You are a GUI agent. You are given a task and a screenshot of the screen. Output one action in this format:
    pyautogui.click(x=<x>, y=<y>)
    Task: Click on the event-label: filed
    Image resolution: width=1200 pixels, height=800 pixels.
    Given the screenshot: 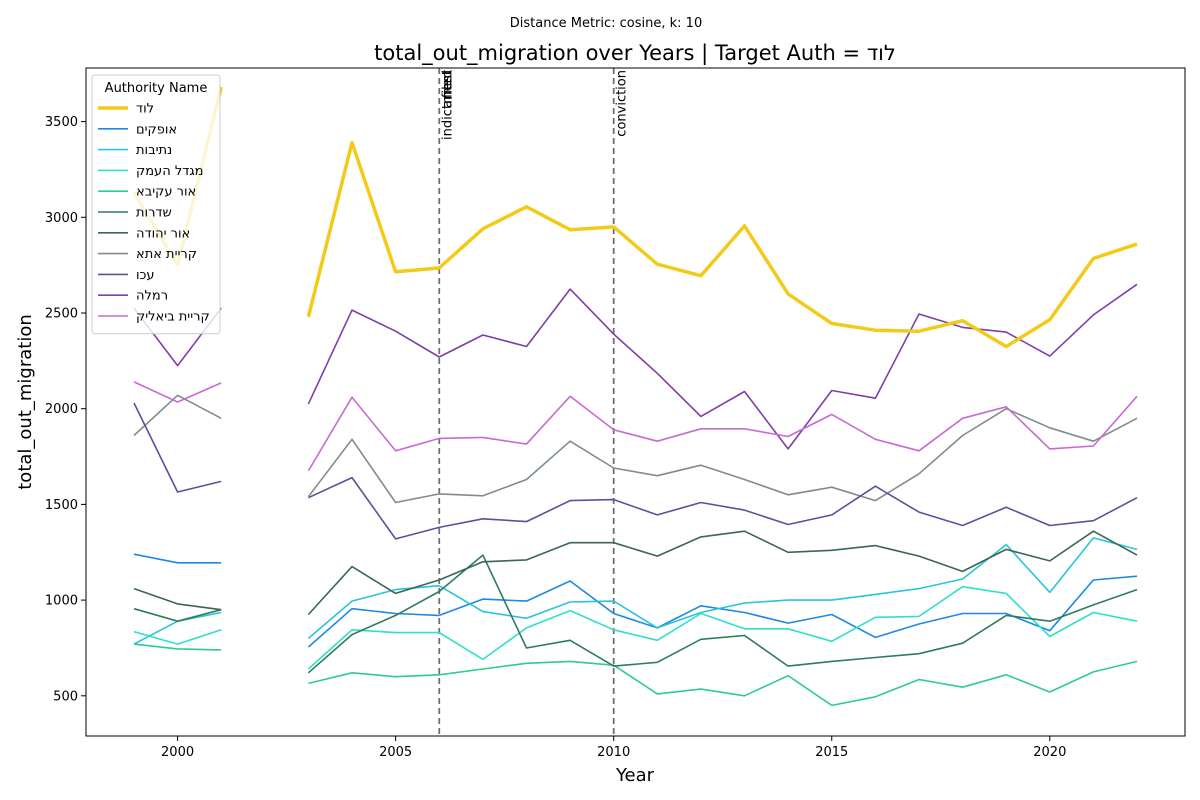 What is the action you would take?
    pyautogui.click(x=447, y=84)
    